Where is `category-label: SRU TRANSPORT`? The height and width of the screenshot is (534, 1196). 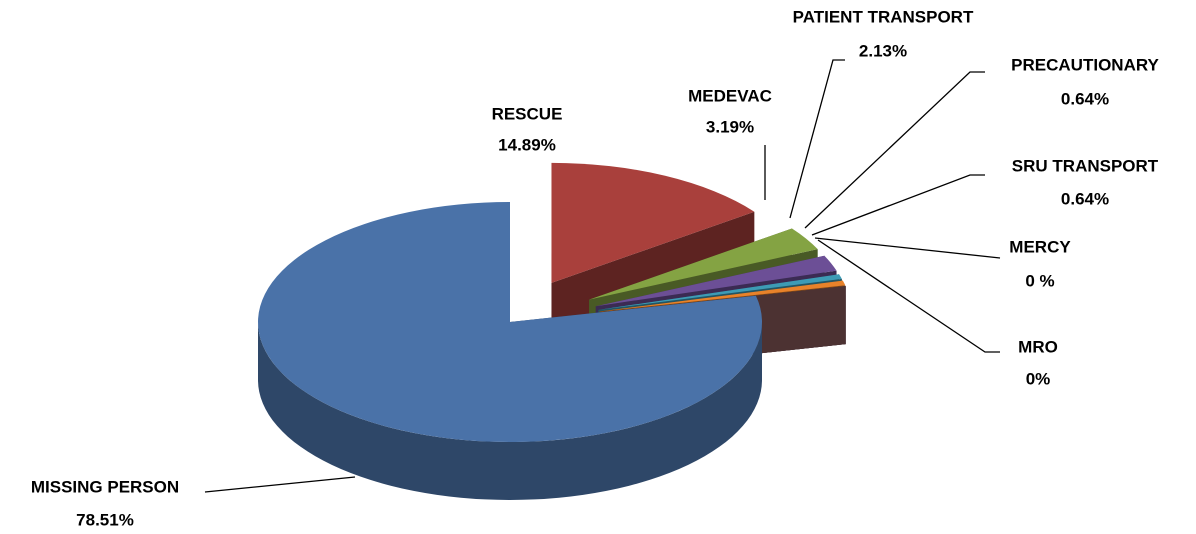
category-label: SRU TRANSPORT is located at coordinates (1085, 165).